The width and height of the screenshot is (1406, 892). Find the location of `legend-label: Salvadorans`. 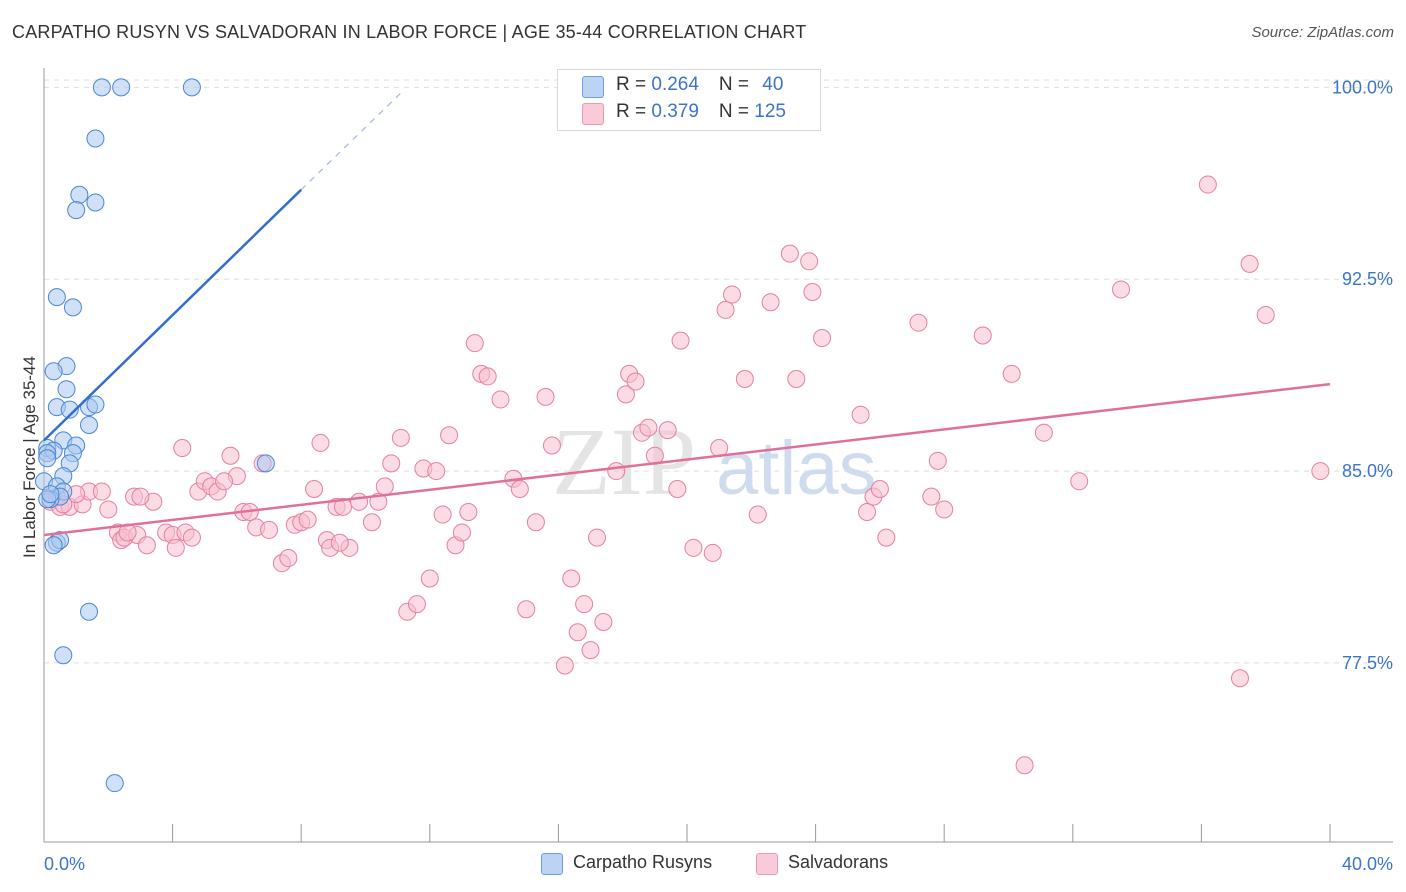

legend-label: Salvadorans is located at coordinates (838, 862).